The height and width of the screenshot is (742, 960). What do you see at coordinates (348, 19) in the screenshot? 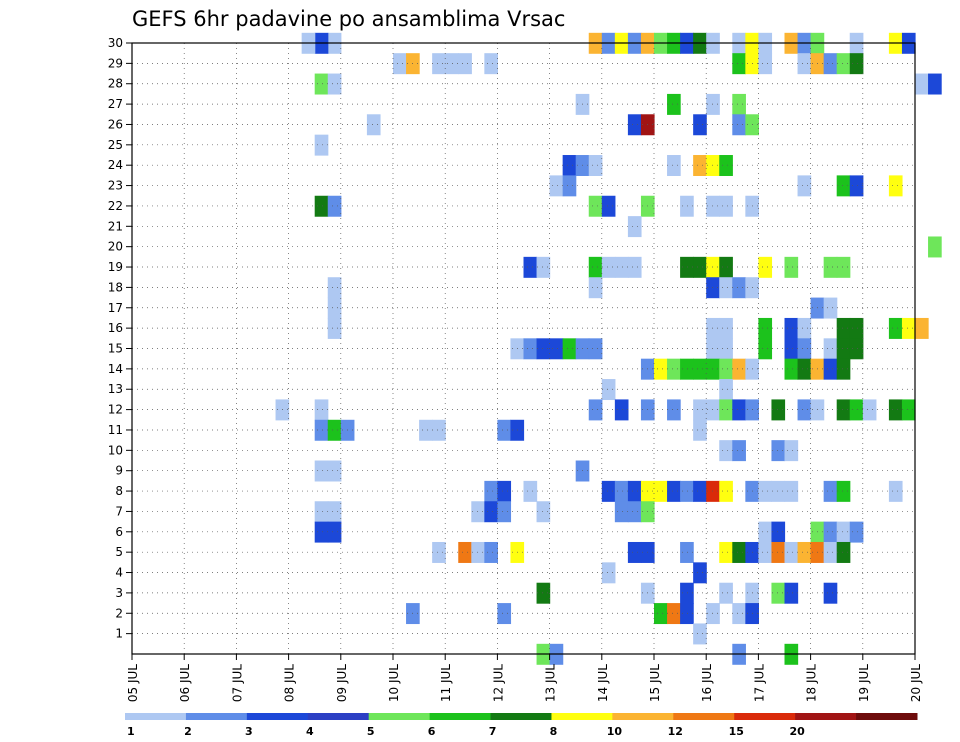
I see `chart-title: GEFS 6hr padavine po ansamblima Vrsac` at bounding box center [348, 19].